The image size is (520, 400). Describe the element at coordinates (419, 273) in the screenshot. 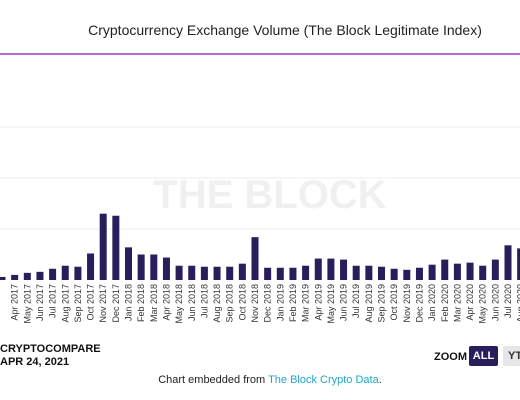

I see `bar-dec-2019` at that location.